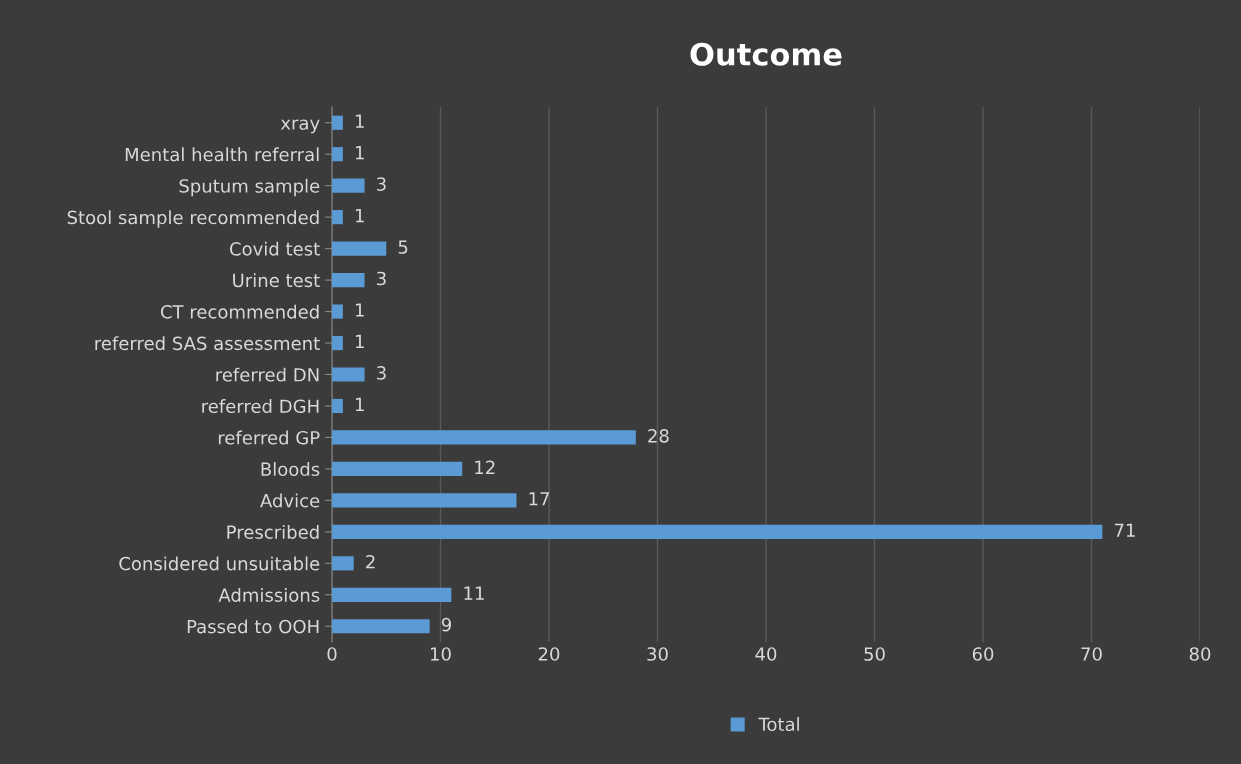 The height and width of the screenshot is (764, 1241). I want to click on y-tick-label: Mental health referral, so click(222, 154).